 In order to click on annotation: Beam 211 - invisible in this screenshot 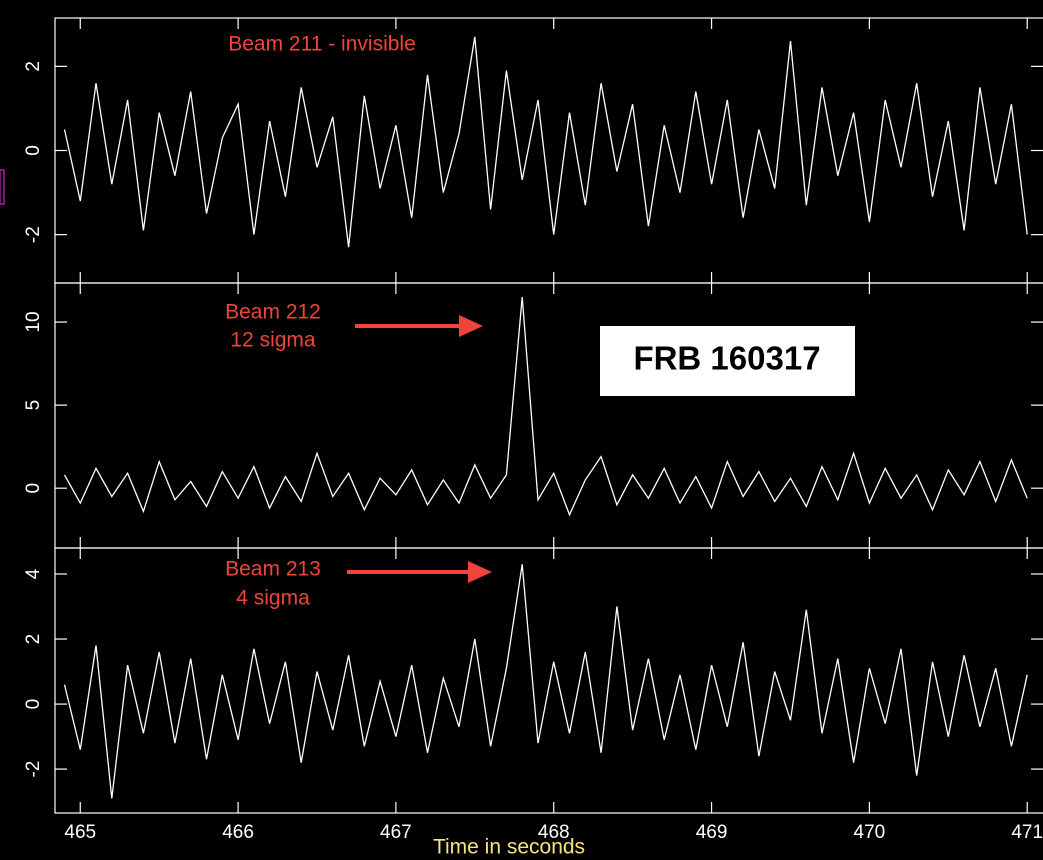, I will do `click(322, 44)`.